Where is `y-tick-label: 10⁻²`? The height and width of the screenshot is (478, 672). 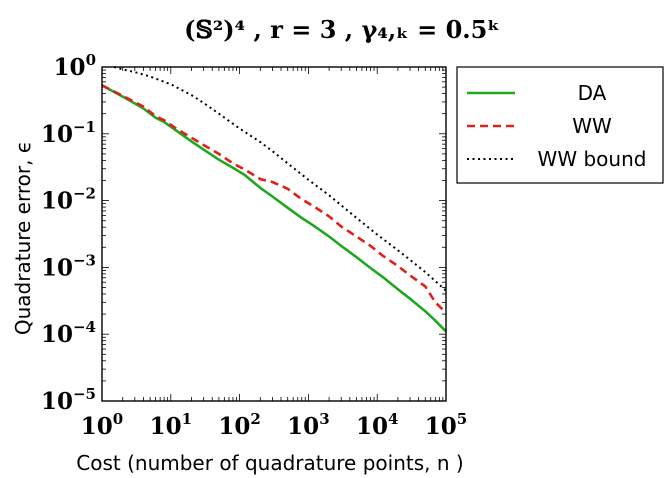 y-tick-label: 10⁻² is located at coordinates (68, 200).